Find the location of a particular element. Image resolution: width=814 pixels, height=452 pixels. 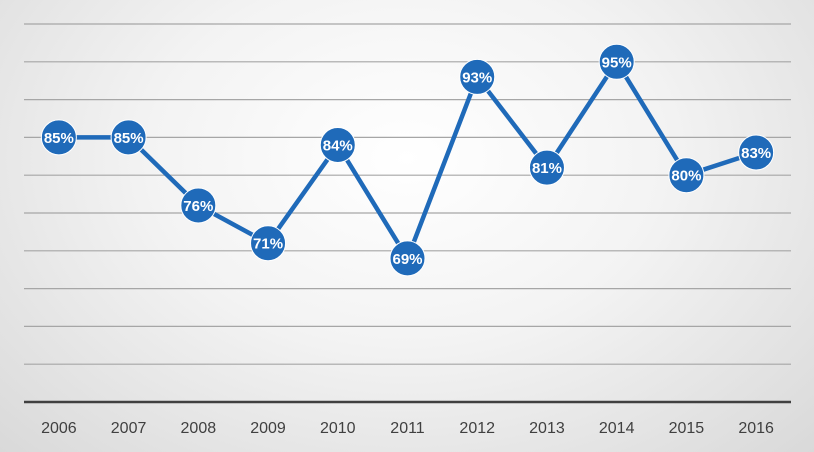

data-label: 95% is located at coordinates (617, 62).